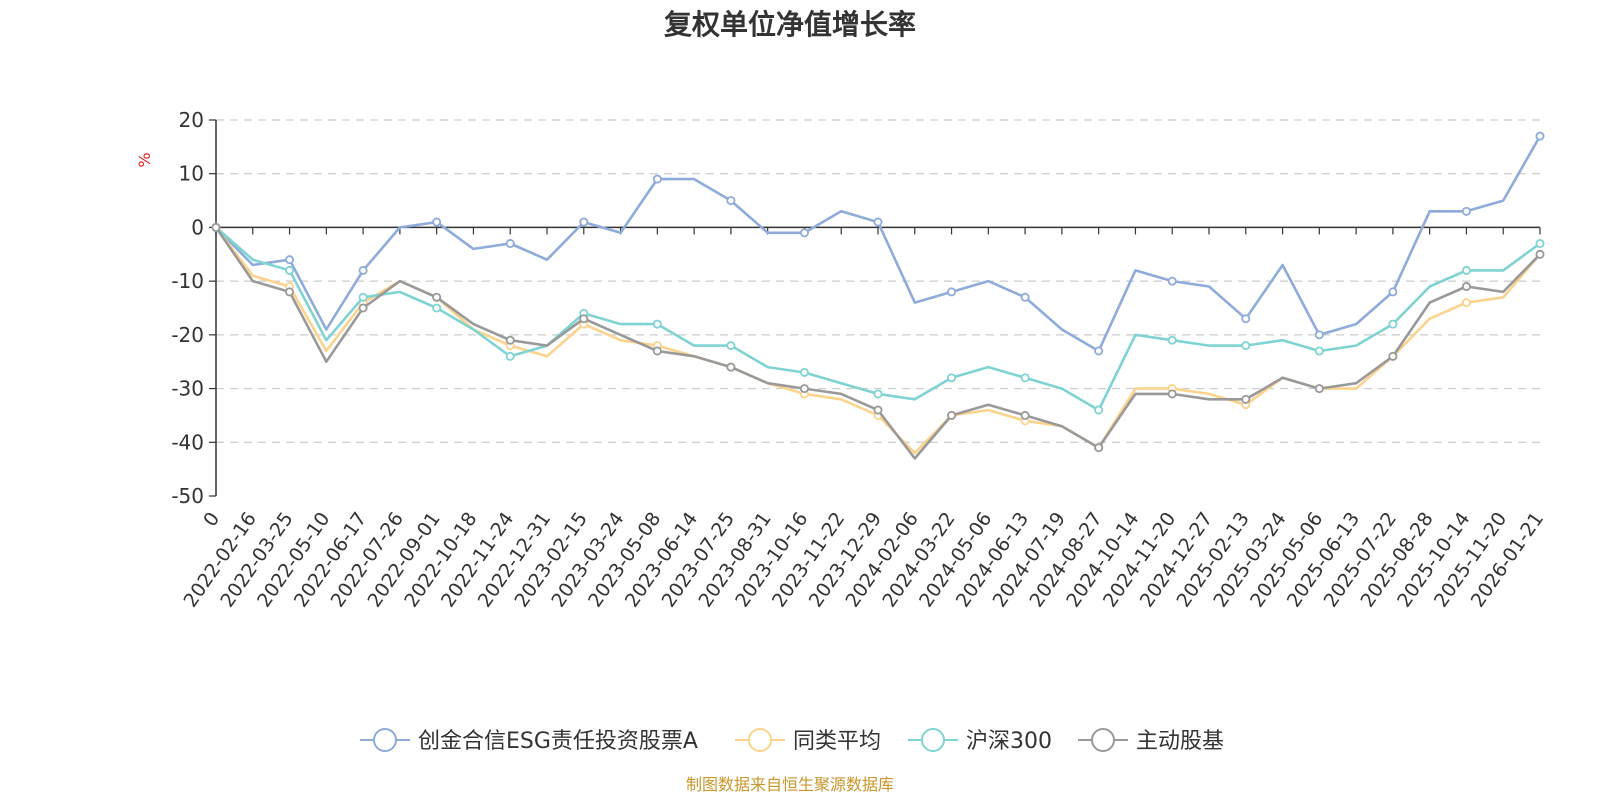  I want to click on legend-label: 同类平均, so click(837, 741).